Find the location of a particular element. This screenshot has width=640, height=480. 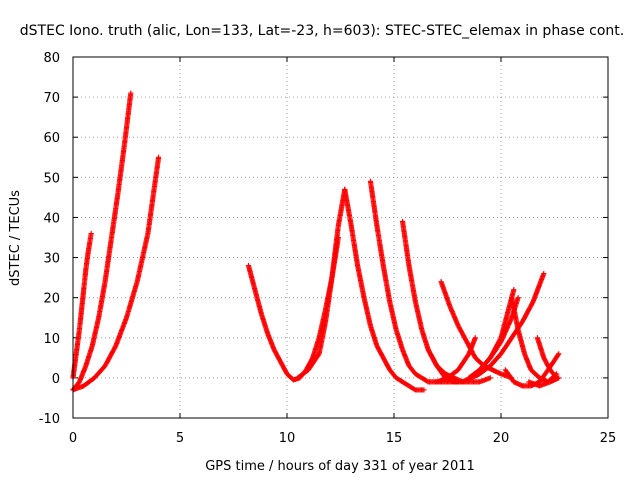

y-tick-label: 60 is located at coordinates (51, 138).